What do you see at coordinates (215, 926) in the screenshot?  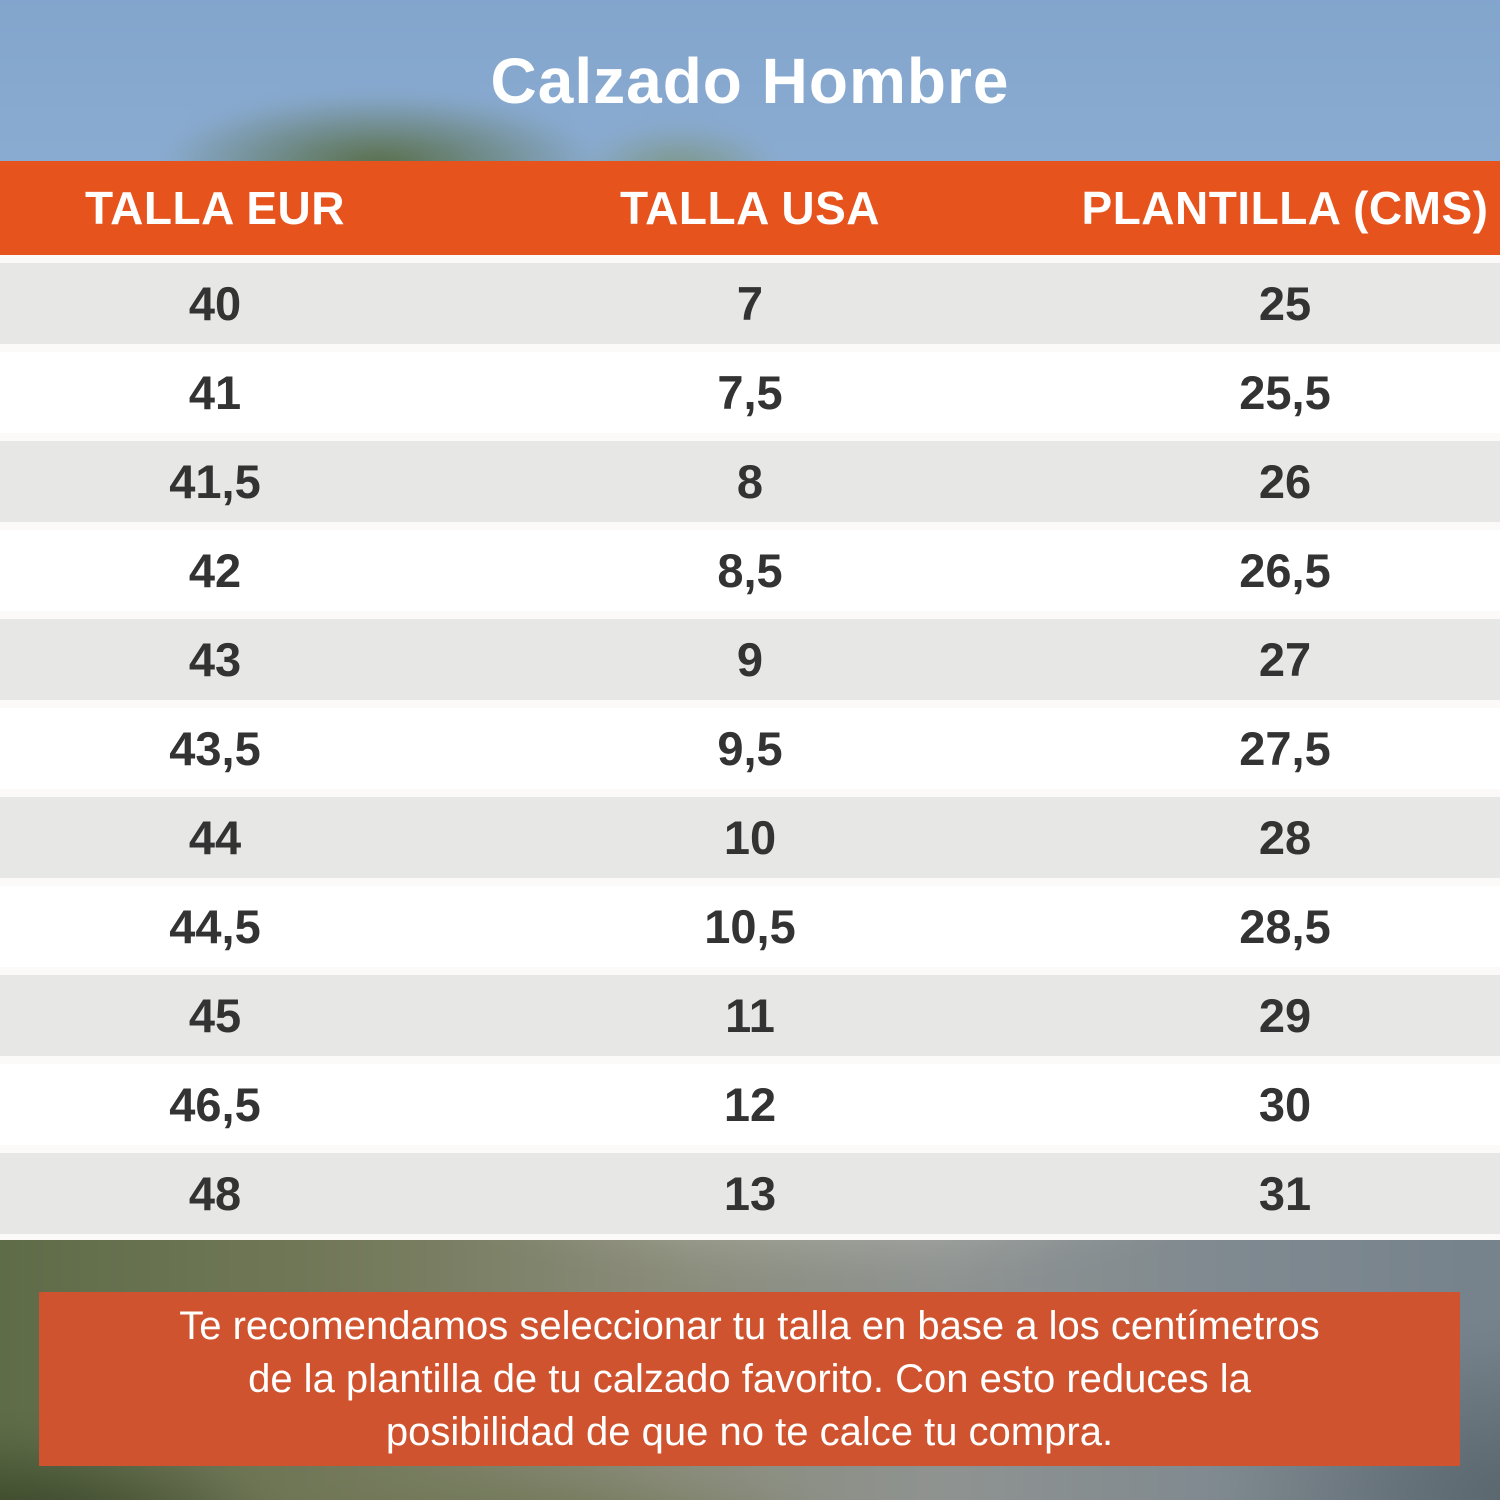 I see `cell-eur: 44,5` at bounding box center [215, 926].